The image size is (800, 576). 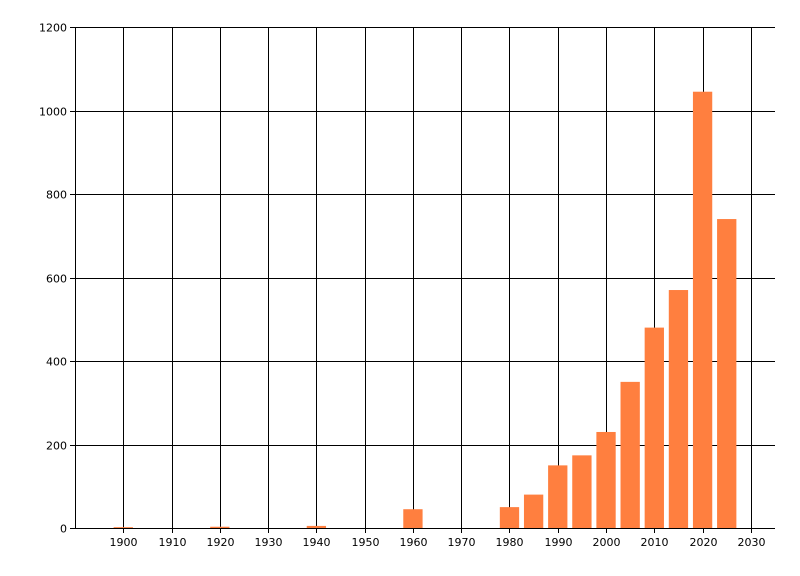 I want to click on x-tick-label: 1920, so click(x=221, y=542).